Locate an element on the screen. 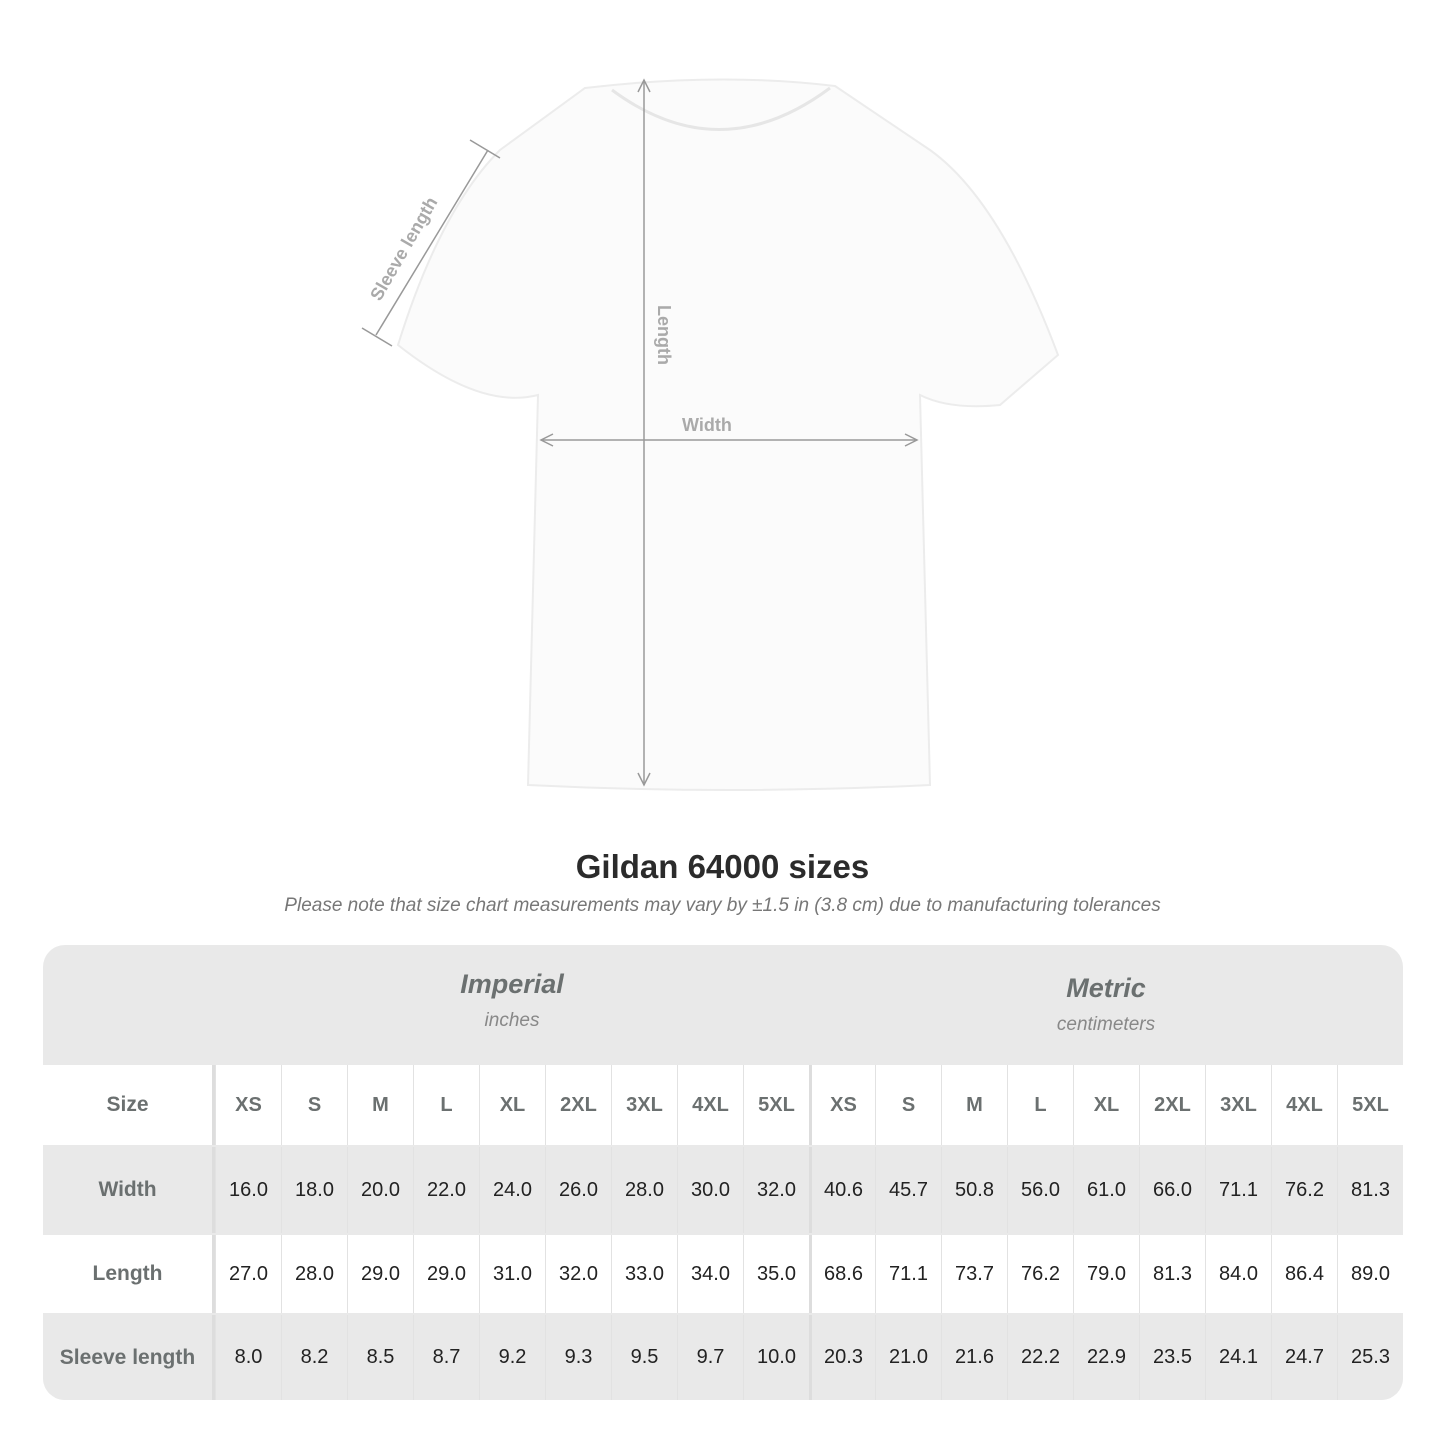  imperial-value-cell: 10.0 is located at coordinates (776, 1357).